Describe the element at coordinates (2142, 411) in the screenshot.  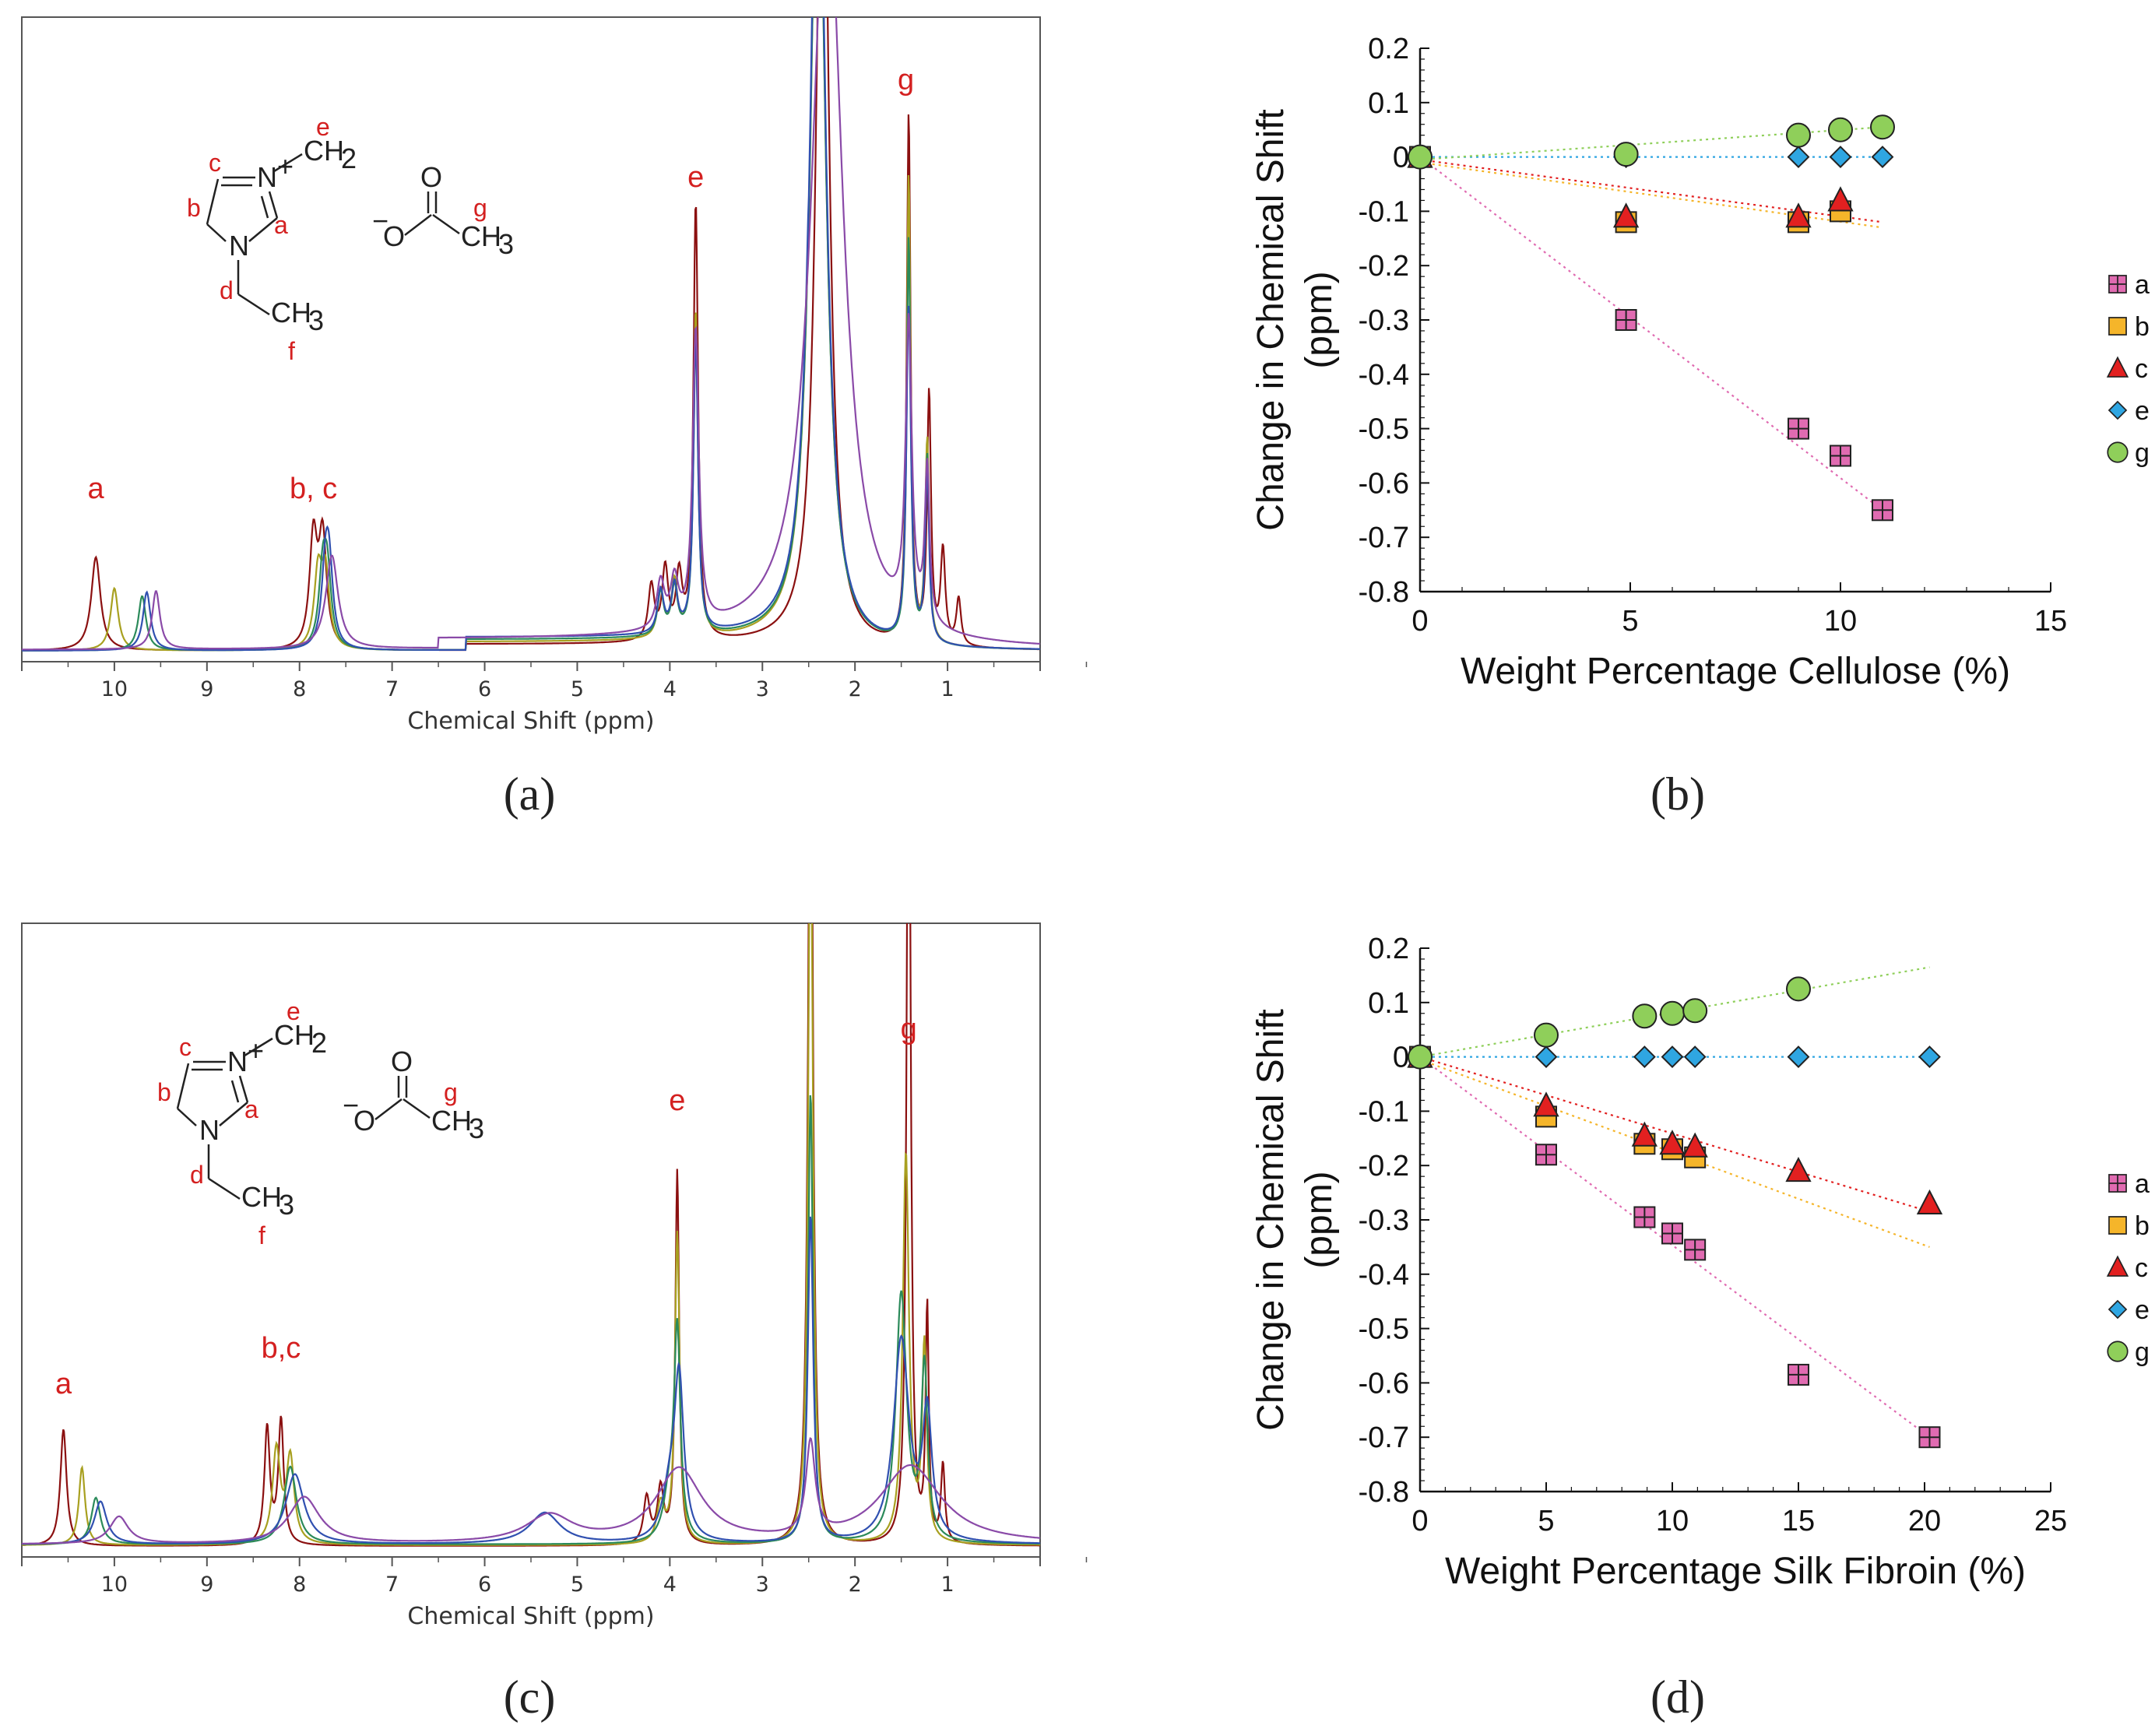
I see `legend-label-e: e` at that location.